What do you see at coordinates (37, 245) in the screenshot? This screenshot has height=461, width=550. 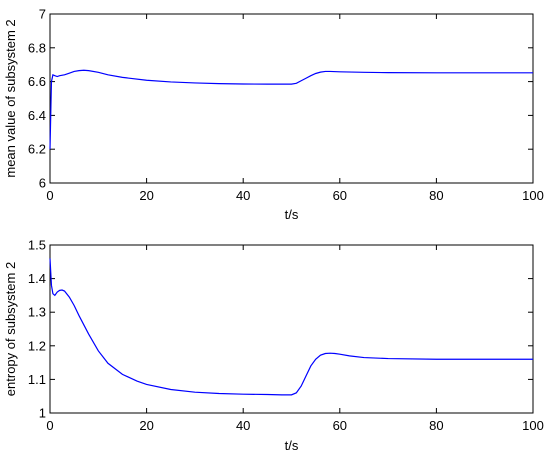 I see `y-tick-label: 1.5` at bounding box center [37, 245].